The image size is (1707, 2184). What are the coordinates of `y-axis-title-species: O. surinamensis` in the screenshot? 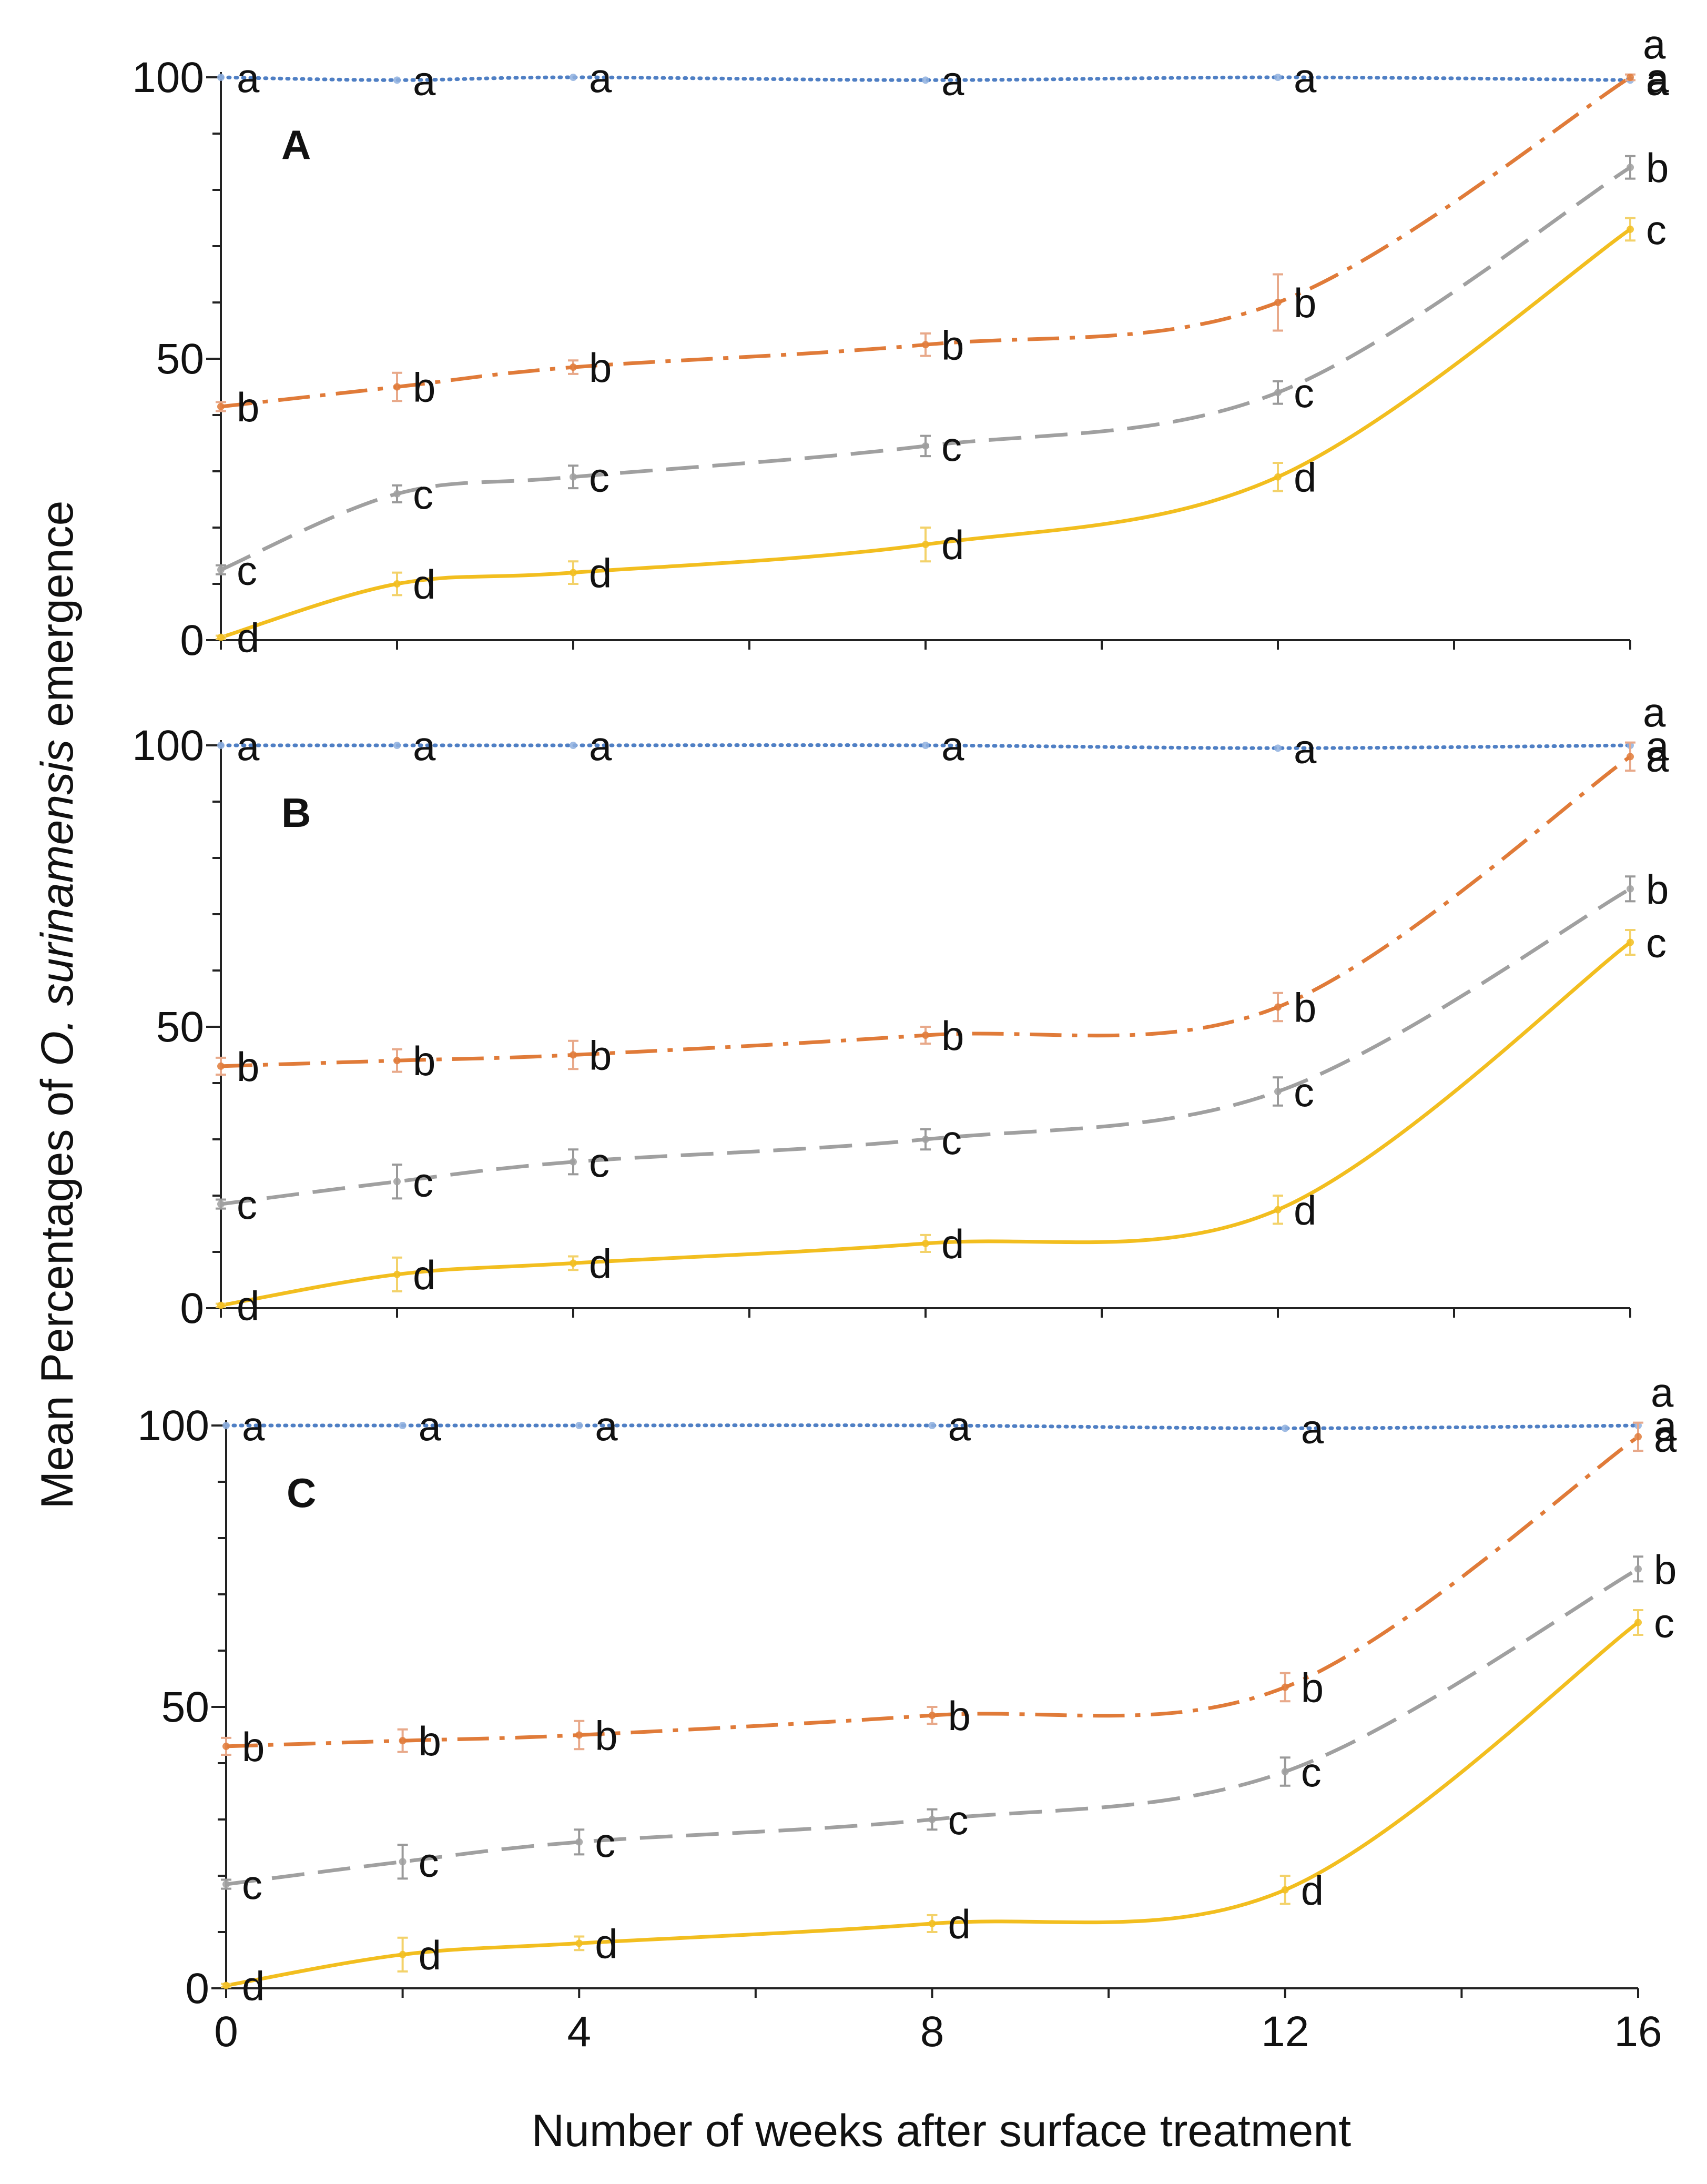 It's located at (57, 903).